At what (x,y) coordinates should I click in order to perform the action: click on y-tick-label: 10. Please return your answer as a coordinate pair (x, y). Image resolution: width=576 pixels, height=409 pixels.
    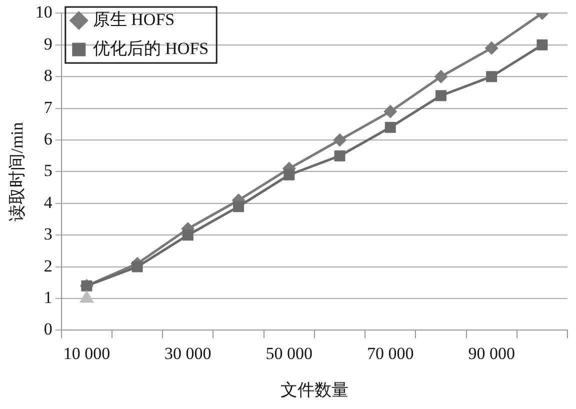
    Looking at the image, I should click on (43, 12).